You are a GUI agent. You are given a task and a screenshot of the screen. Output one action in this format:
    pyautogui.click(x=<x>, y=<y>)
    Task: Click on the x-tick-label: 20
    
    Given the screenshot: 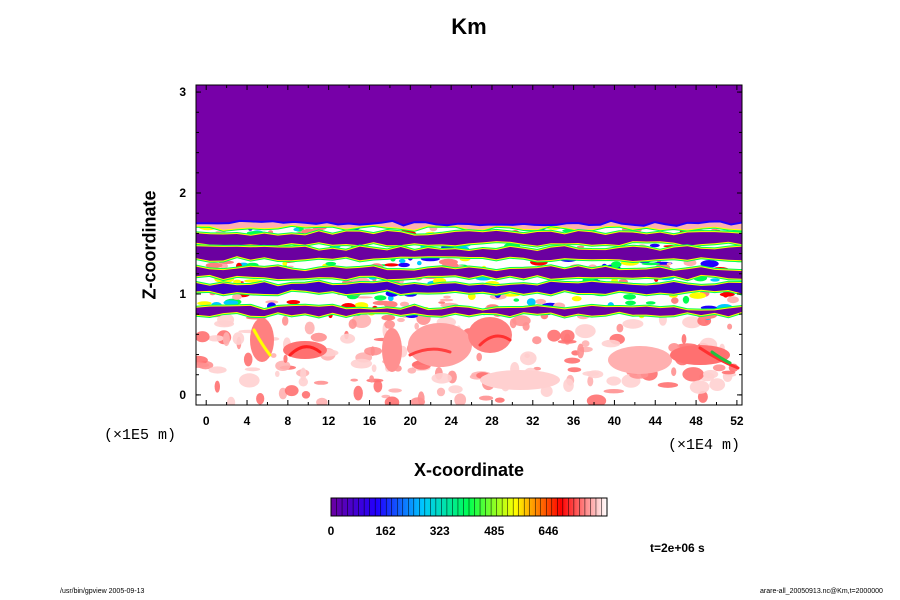 What is the action you would take?
    pyautogui.click(x=411, y=421)
    